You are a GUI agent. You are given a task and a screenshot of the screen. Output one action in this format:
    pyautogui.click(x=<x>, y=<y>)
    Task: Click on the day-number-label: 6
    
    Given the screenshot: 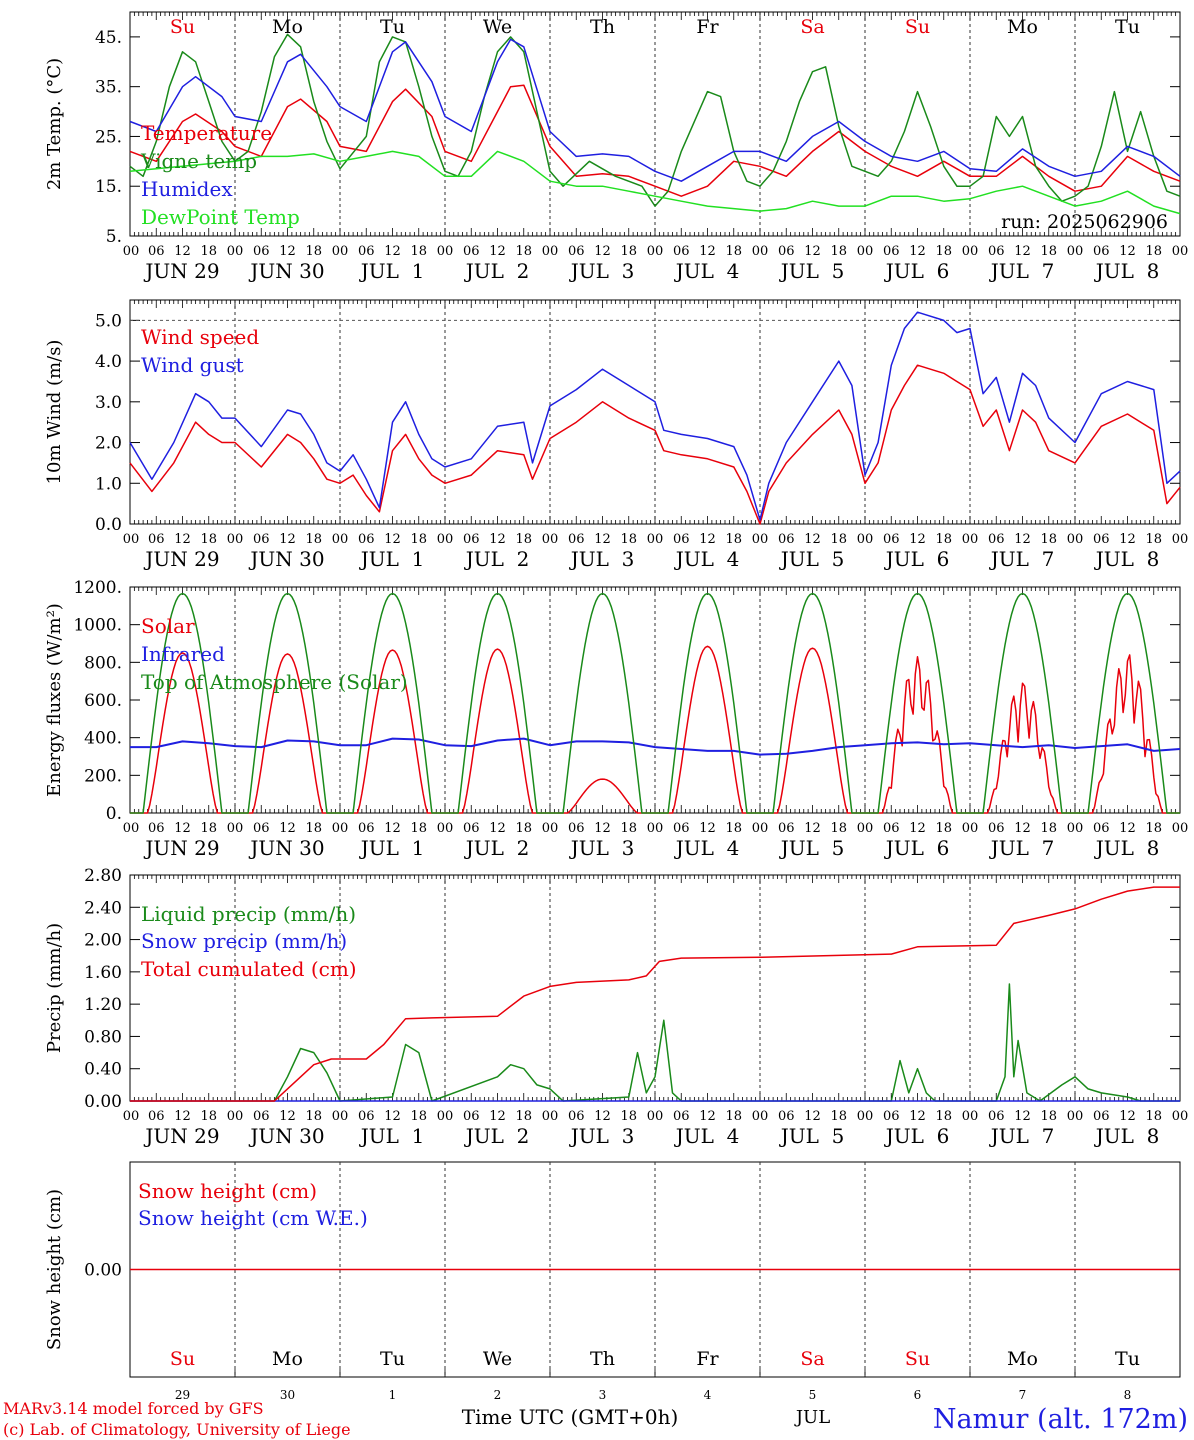 What is the action you would take?
    pyautogui.click(x=918, y=1395)
    